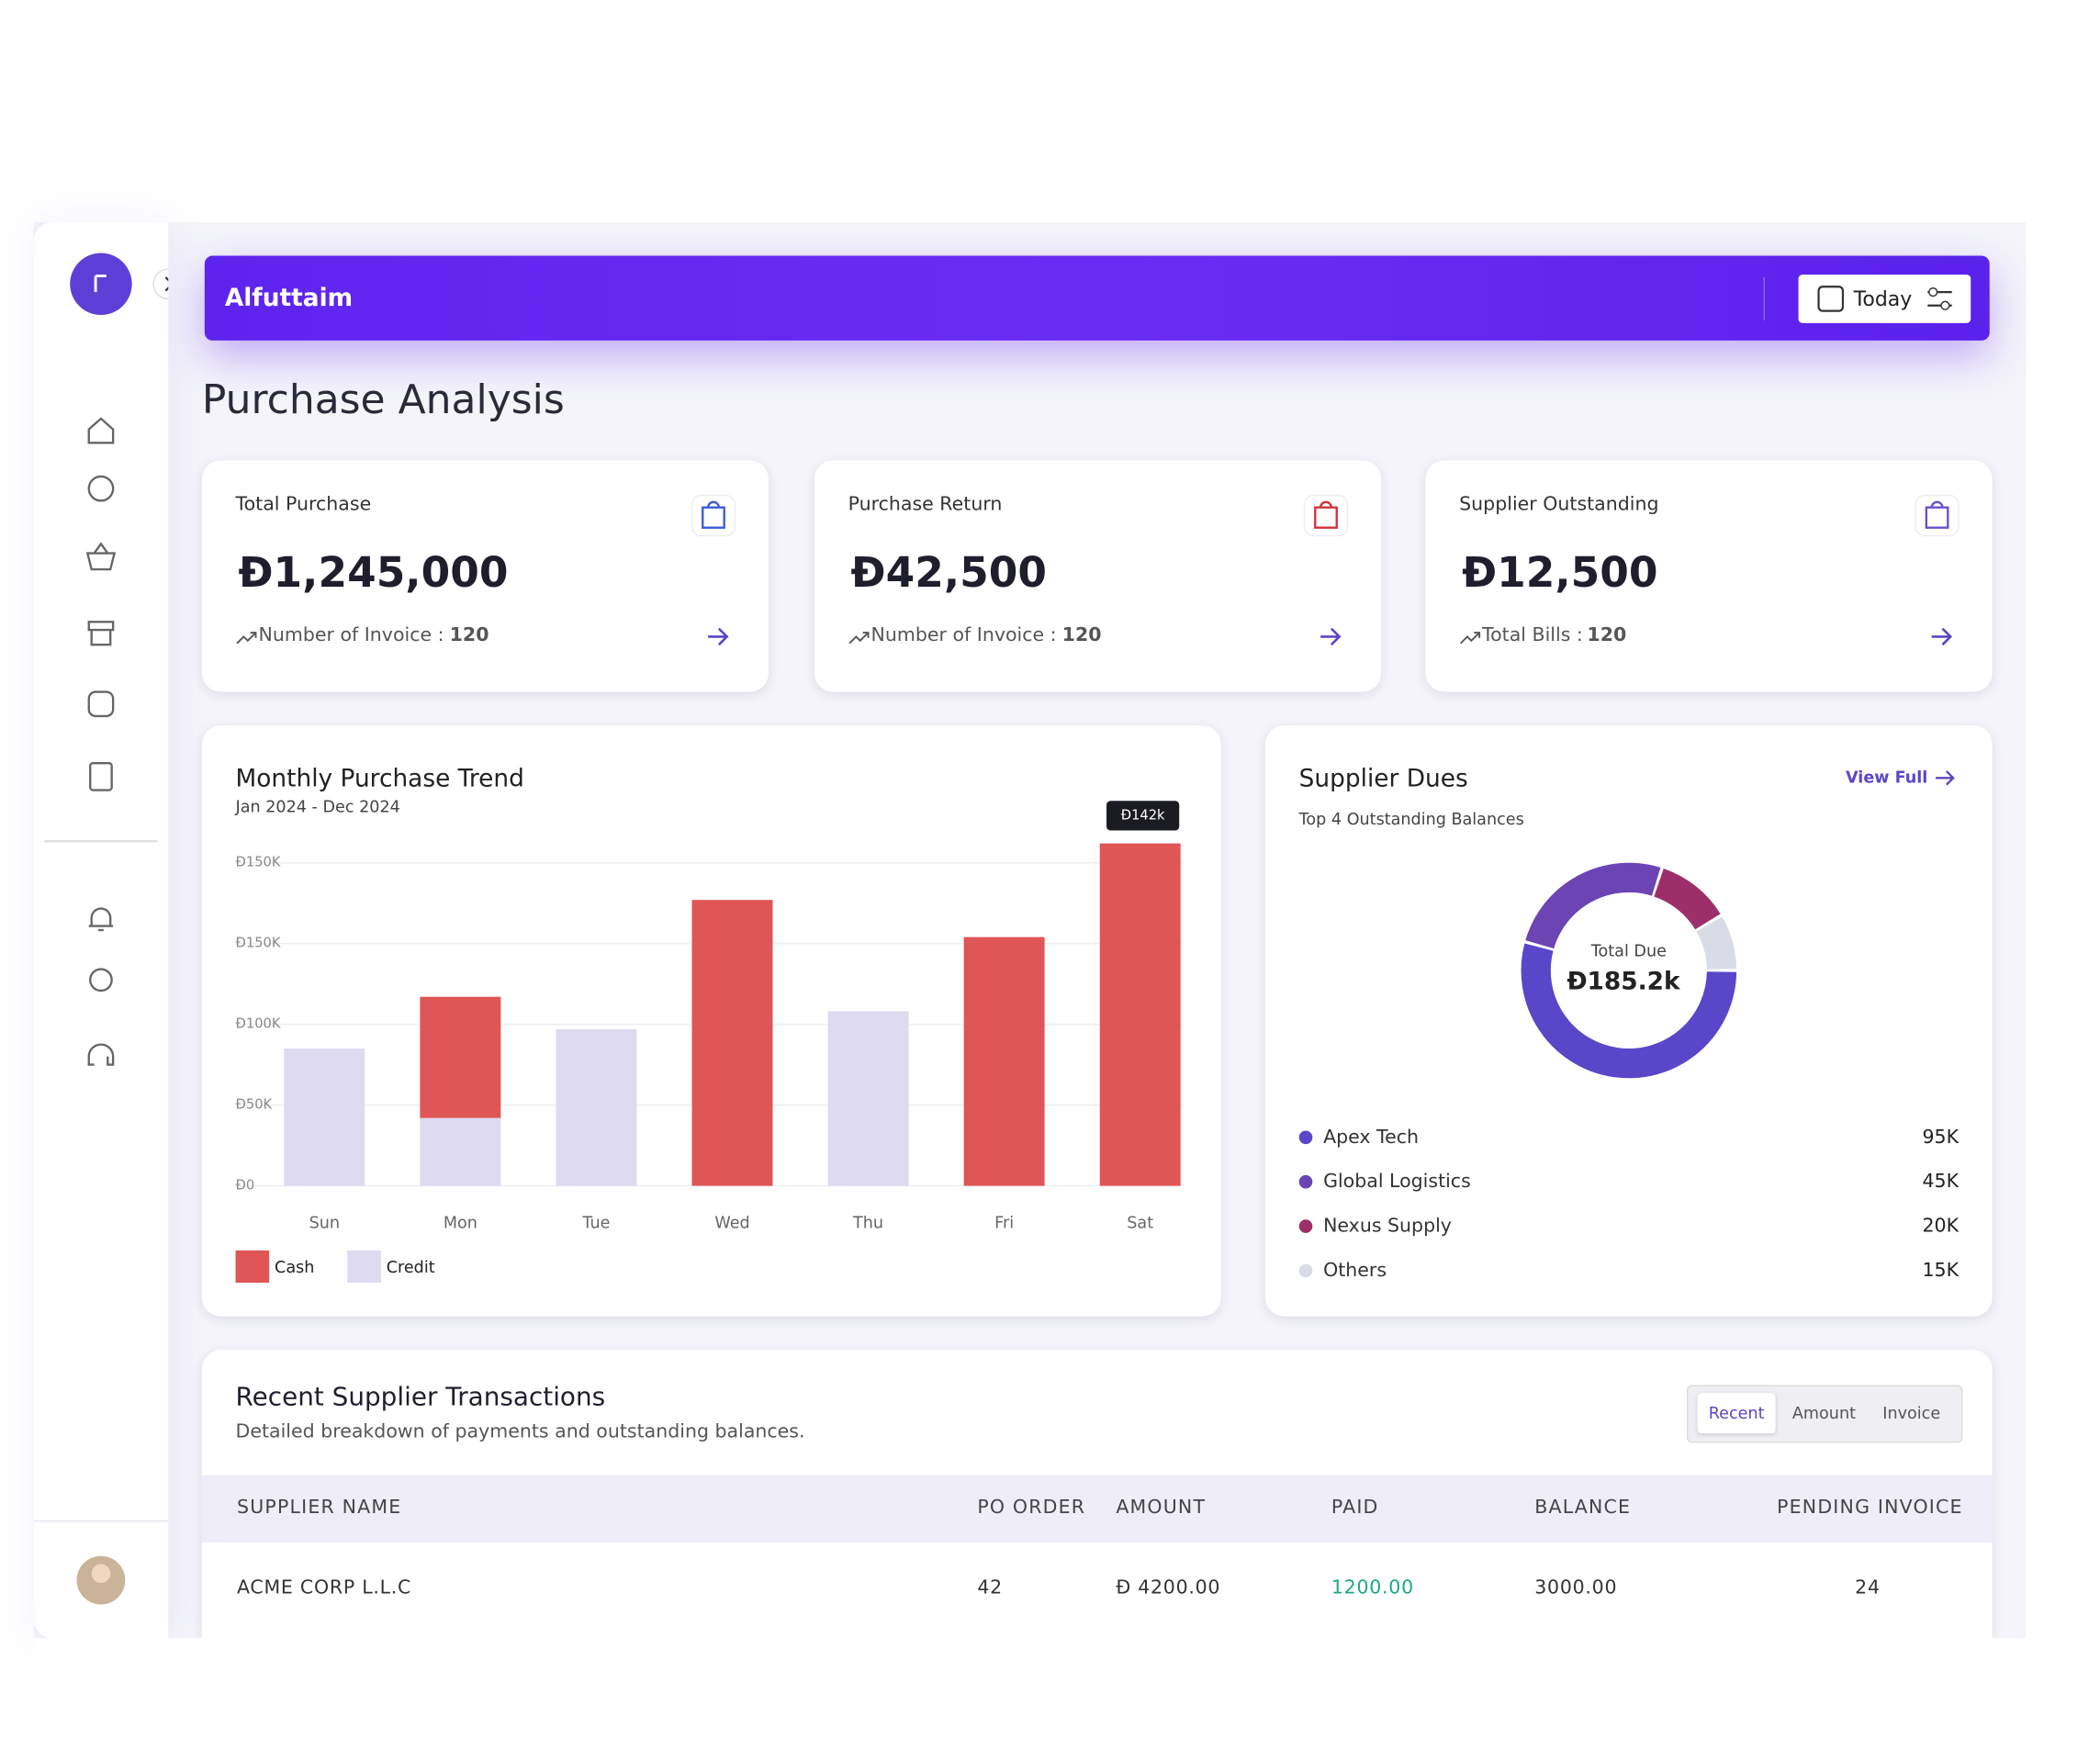 The width and height of the screenshot is (2100, 1761). What do you see at coordinates (101, 1054) in the screenshot?
I see `support-icon` at bounding box center [101, 1054].